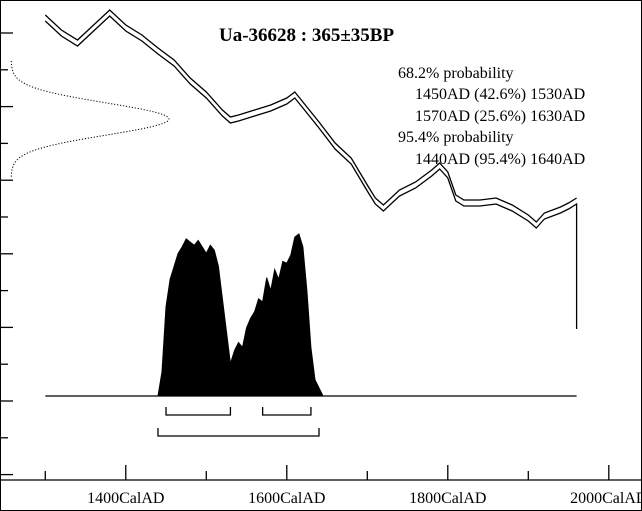  I want to click on x-tick-label: 1800CalAD, so click(447, 498).